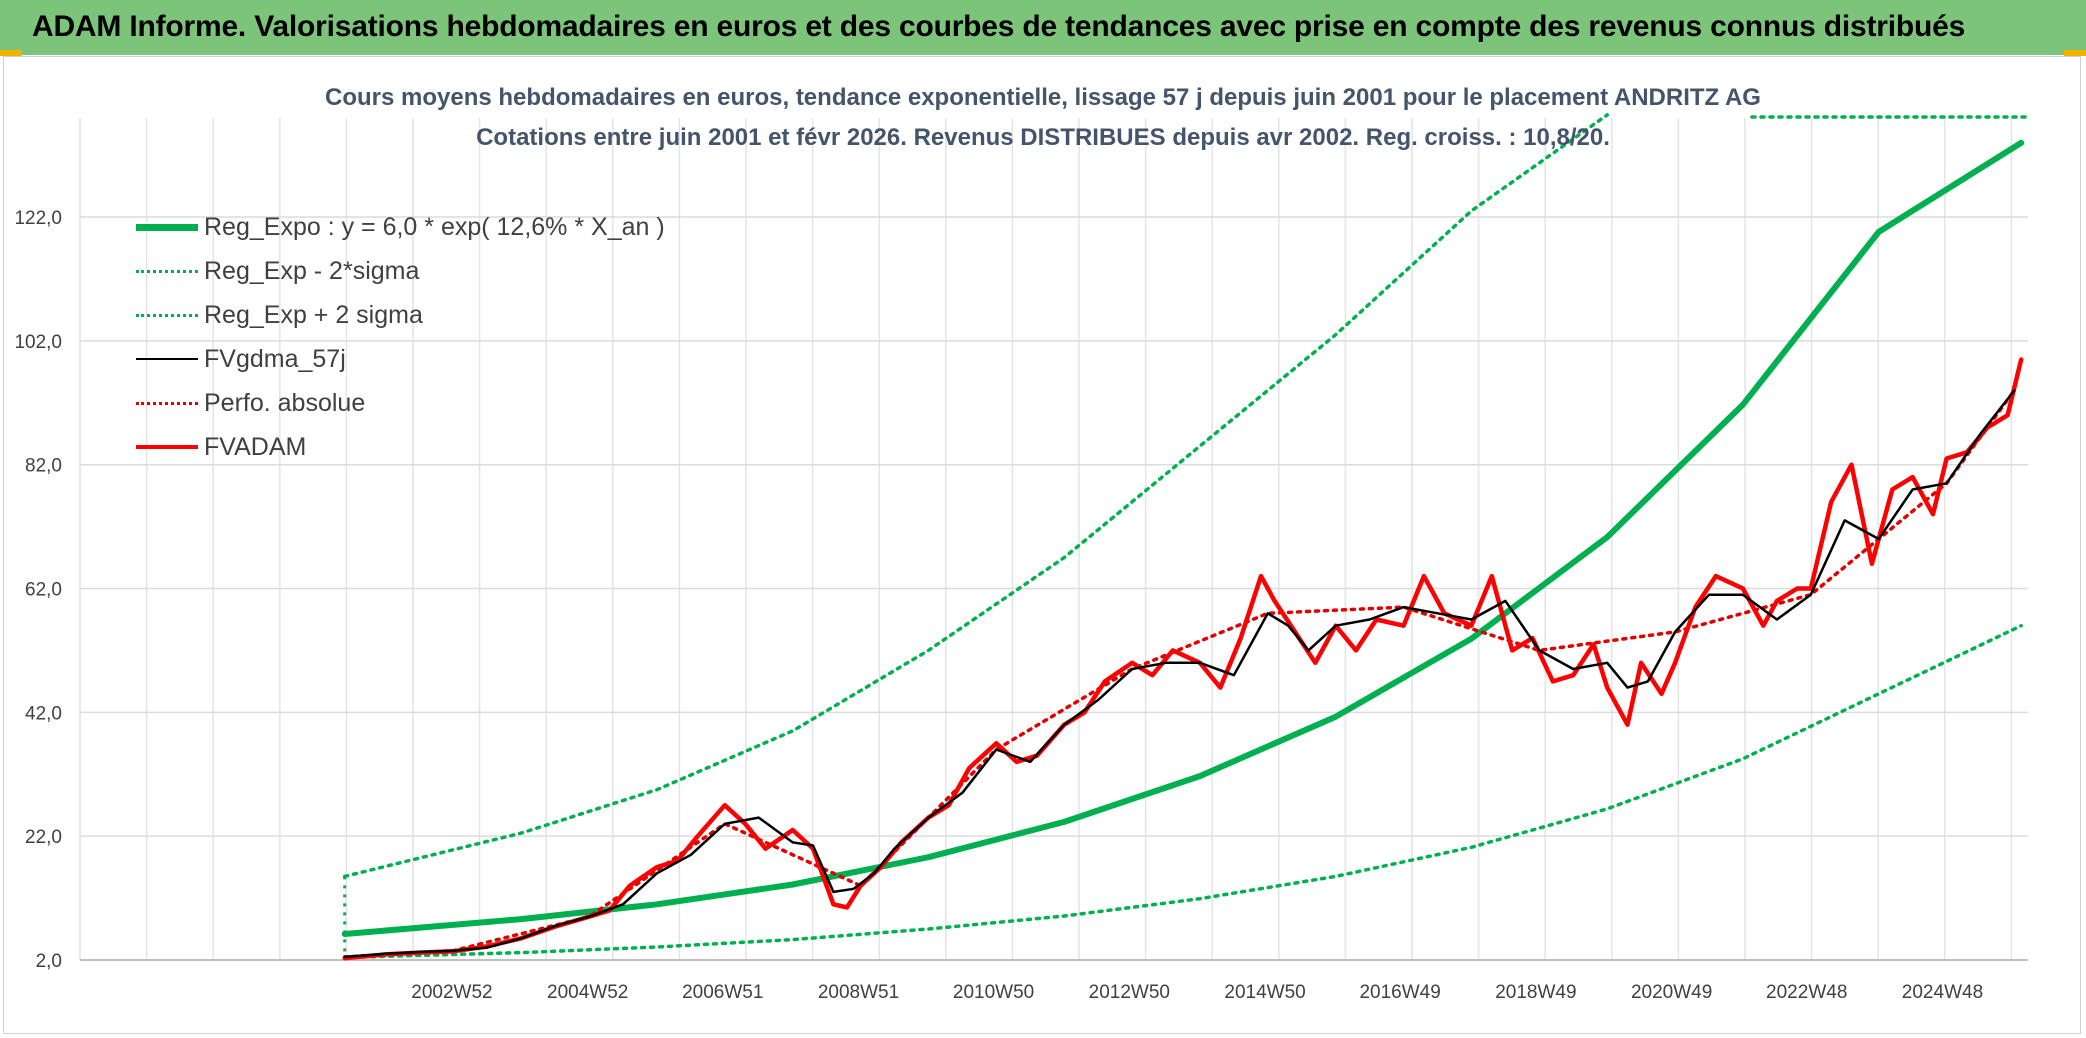 The height and width of the screenshot is (1038, 2086). I want to click on x-tick-label: 2006W51, so click(722, 992).